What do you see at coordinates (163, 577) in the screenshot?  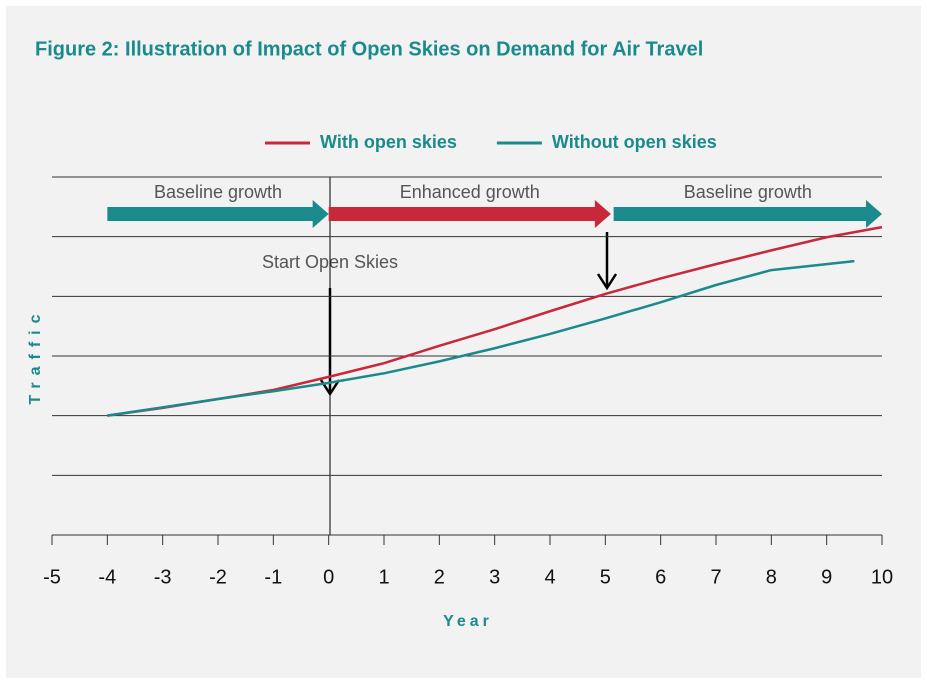 I see `x-tick-label: -3` at bounding box center [163, 577].